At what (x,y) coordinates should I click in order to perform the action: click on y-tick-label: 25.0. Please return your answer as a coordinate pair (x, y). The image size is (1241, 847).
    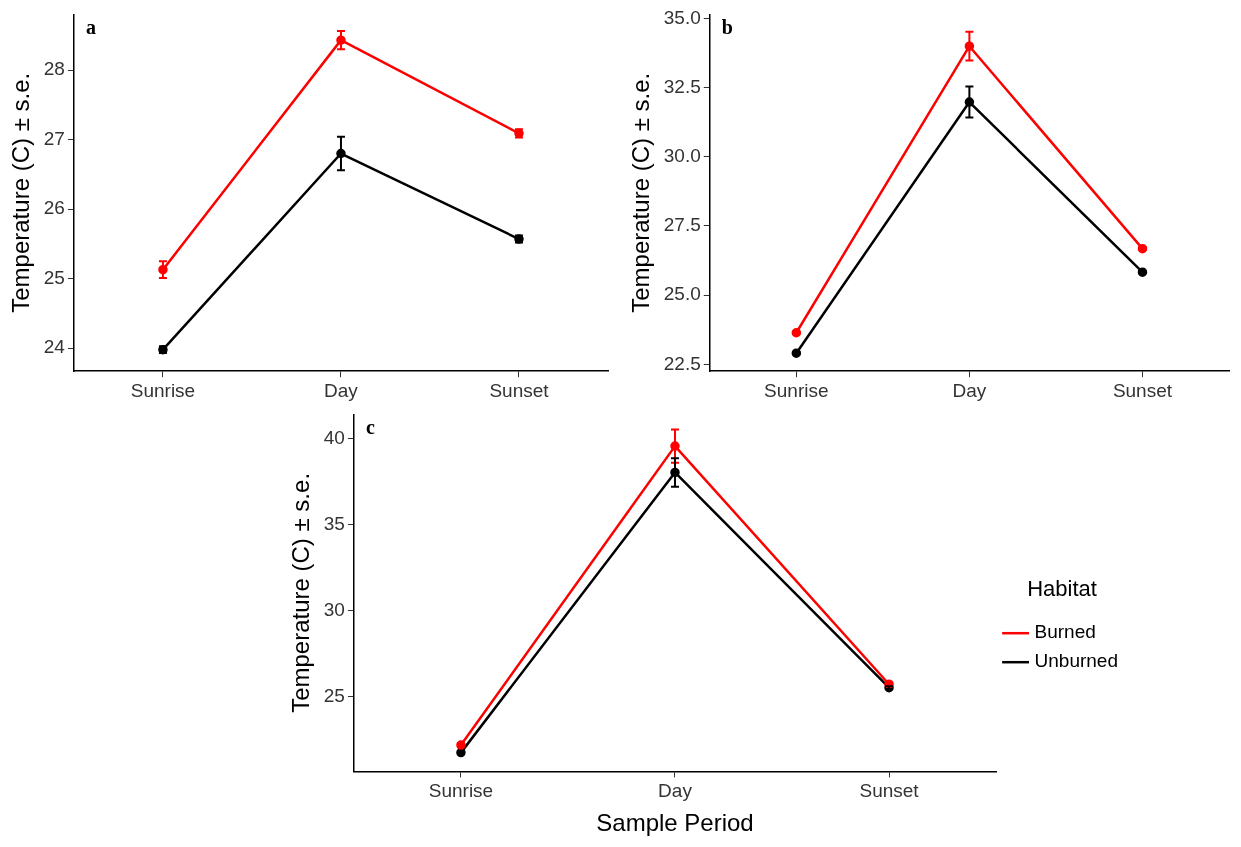
    Looking at the image, I should click on (682, 294).